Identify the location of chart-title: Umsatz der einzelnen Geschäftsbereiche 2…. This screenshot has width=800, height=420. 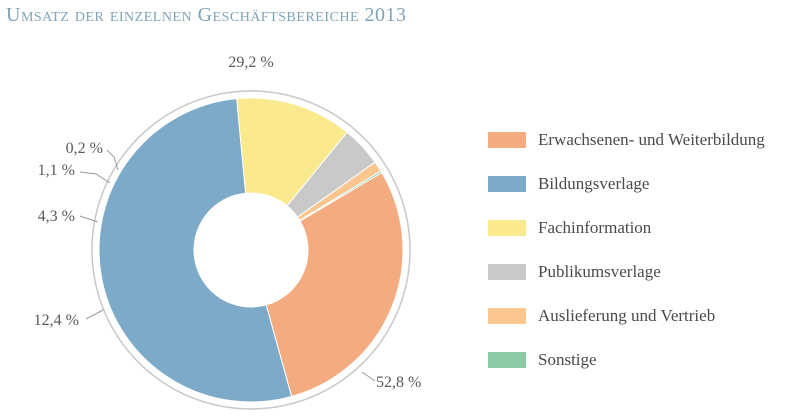
(206, 15).